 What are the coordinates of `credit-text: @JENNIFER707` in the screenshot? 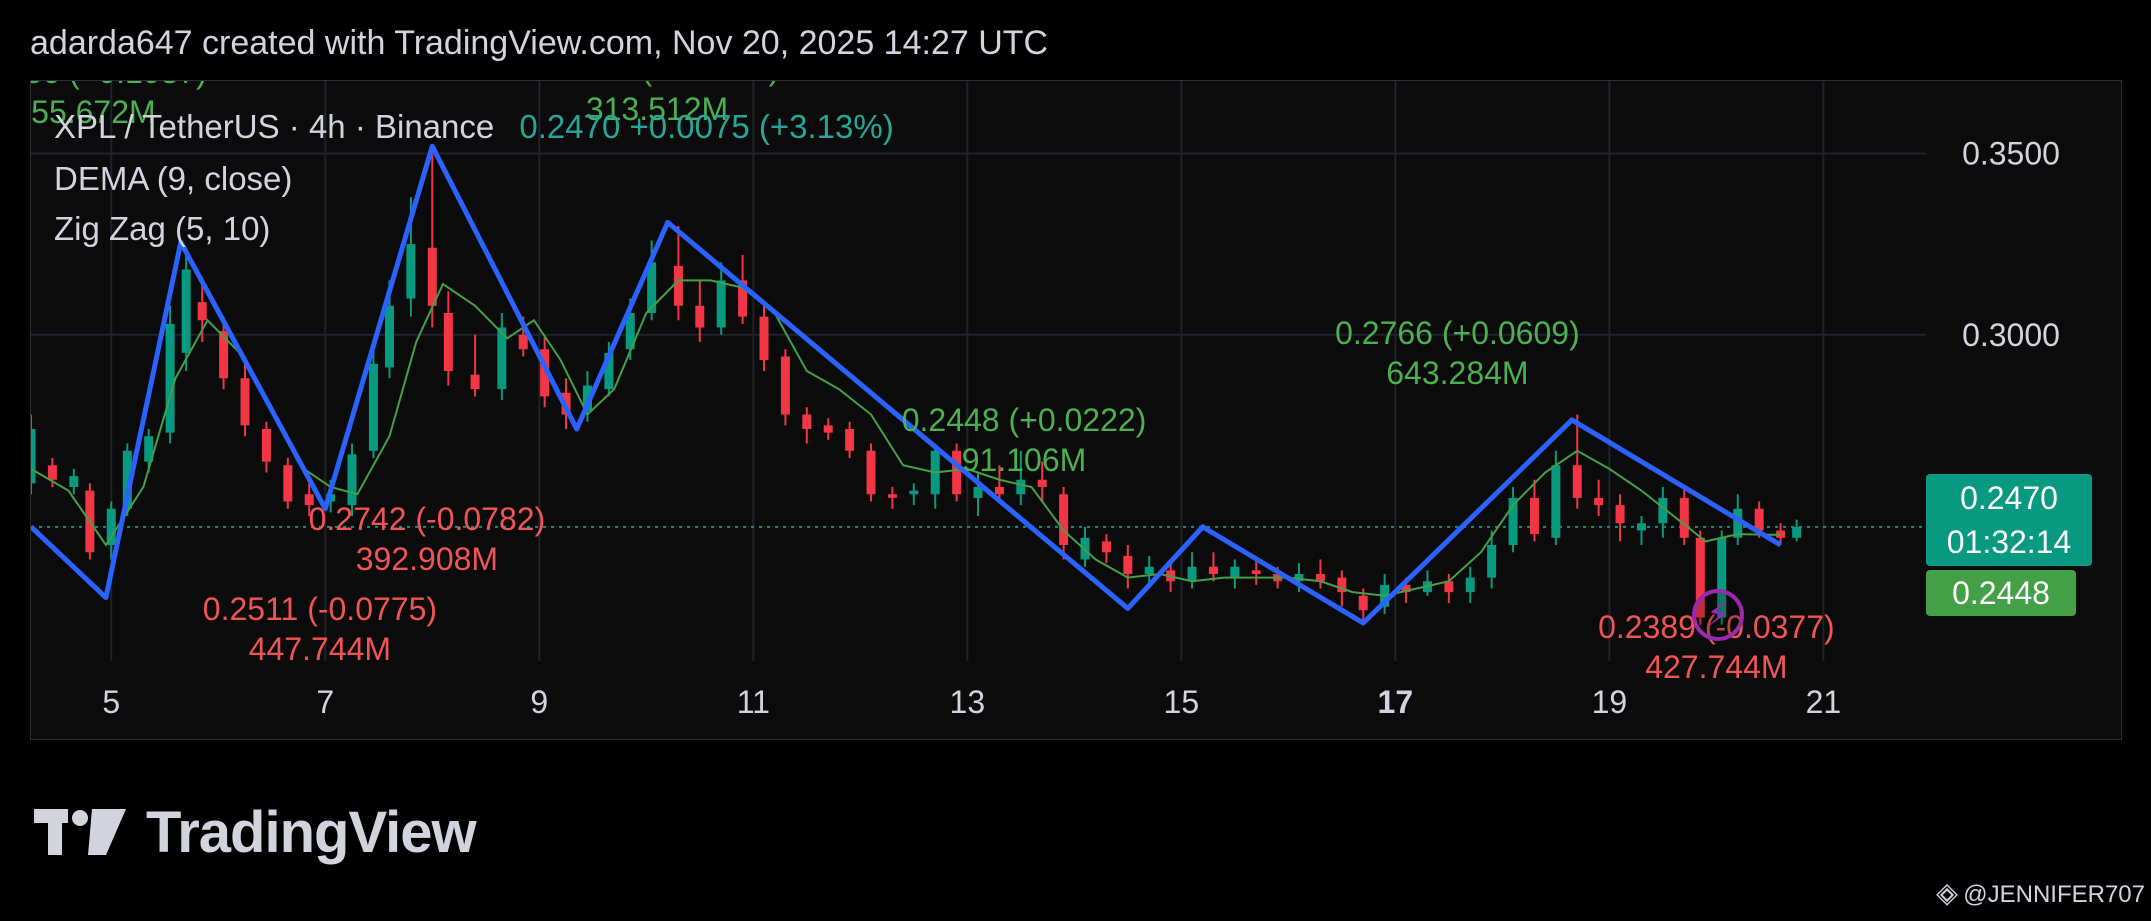 It's located at (2054, 894).